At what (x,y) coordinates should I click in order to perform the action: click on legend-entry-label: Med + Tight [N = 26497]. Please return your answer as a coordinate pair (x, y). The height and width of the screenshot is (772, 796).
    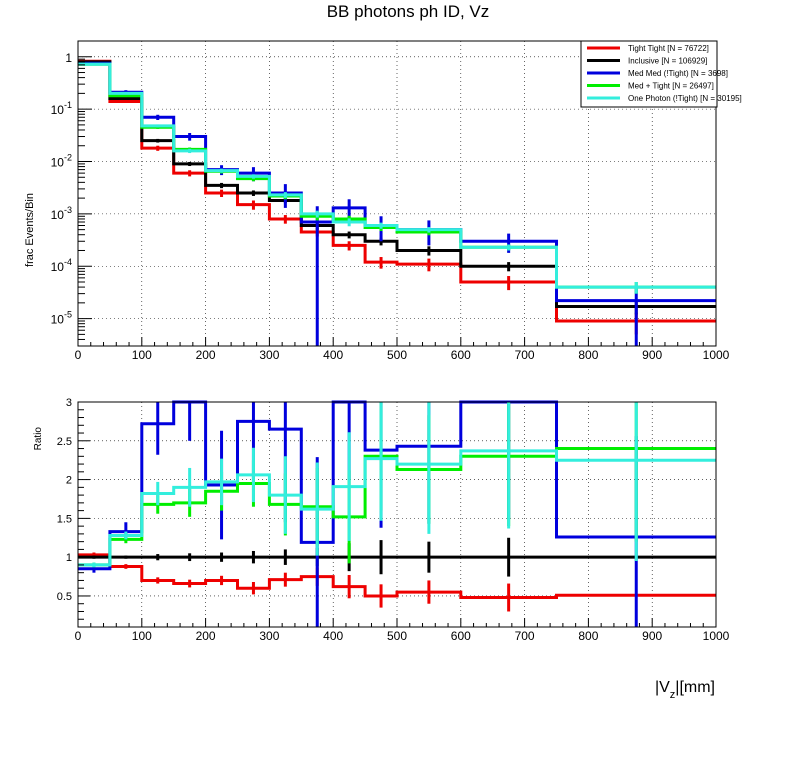
    Looking at the image, I should click on (671, 86).